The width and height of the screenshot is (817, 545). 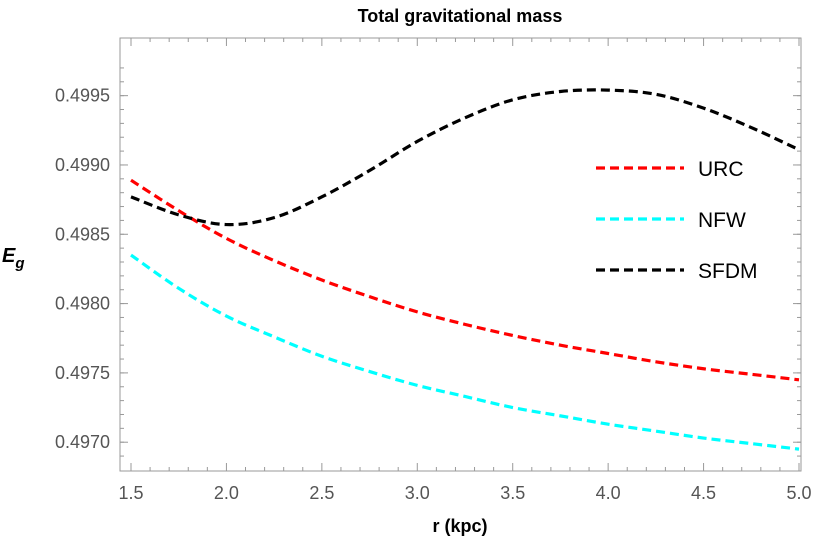 I want to click on y-axis-label-subscript: g, so click(x=19, y=263).